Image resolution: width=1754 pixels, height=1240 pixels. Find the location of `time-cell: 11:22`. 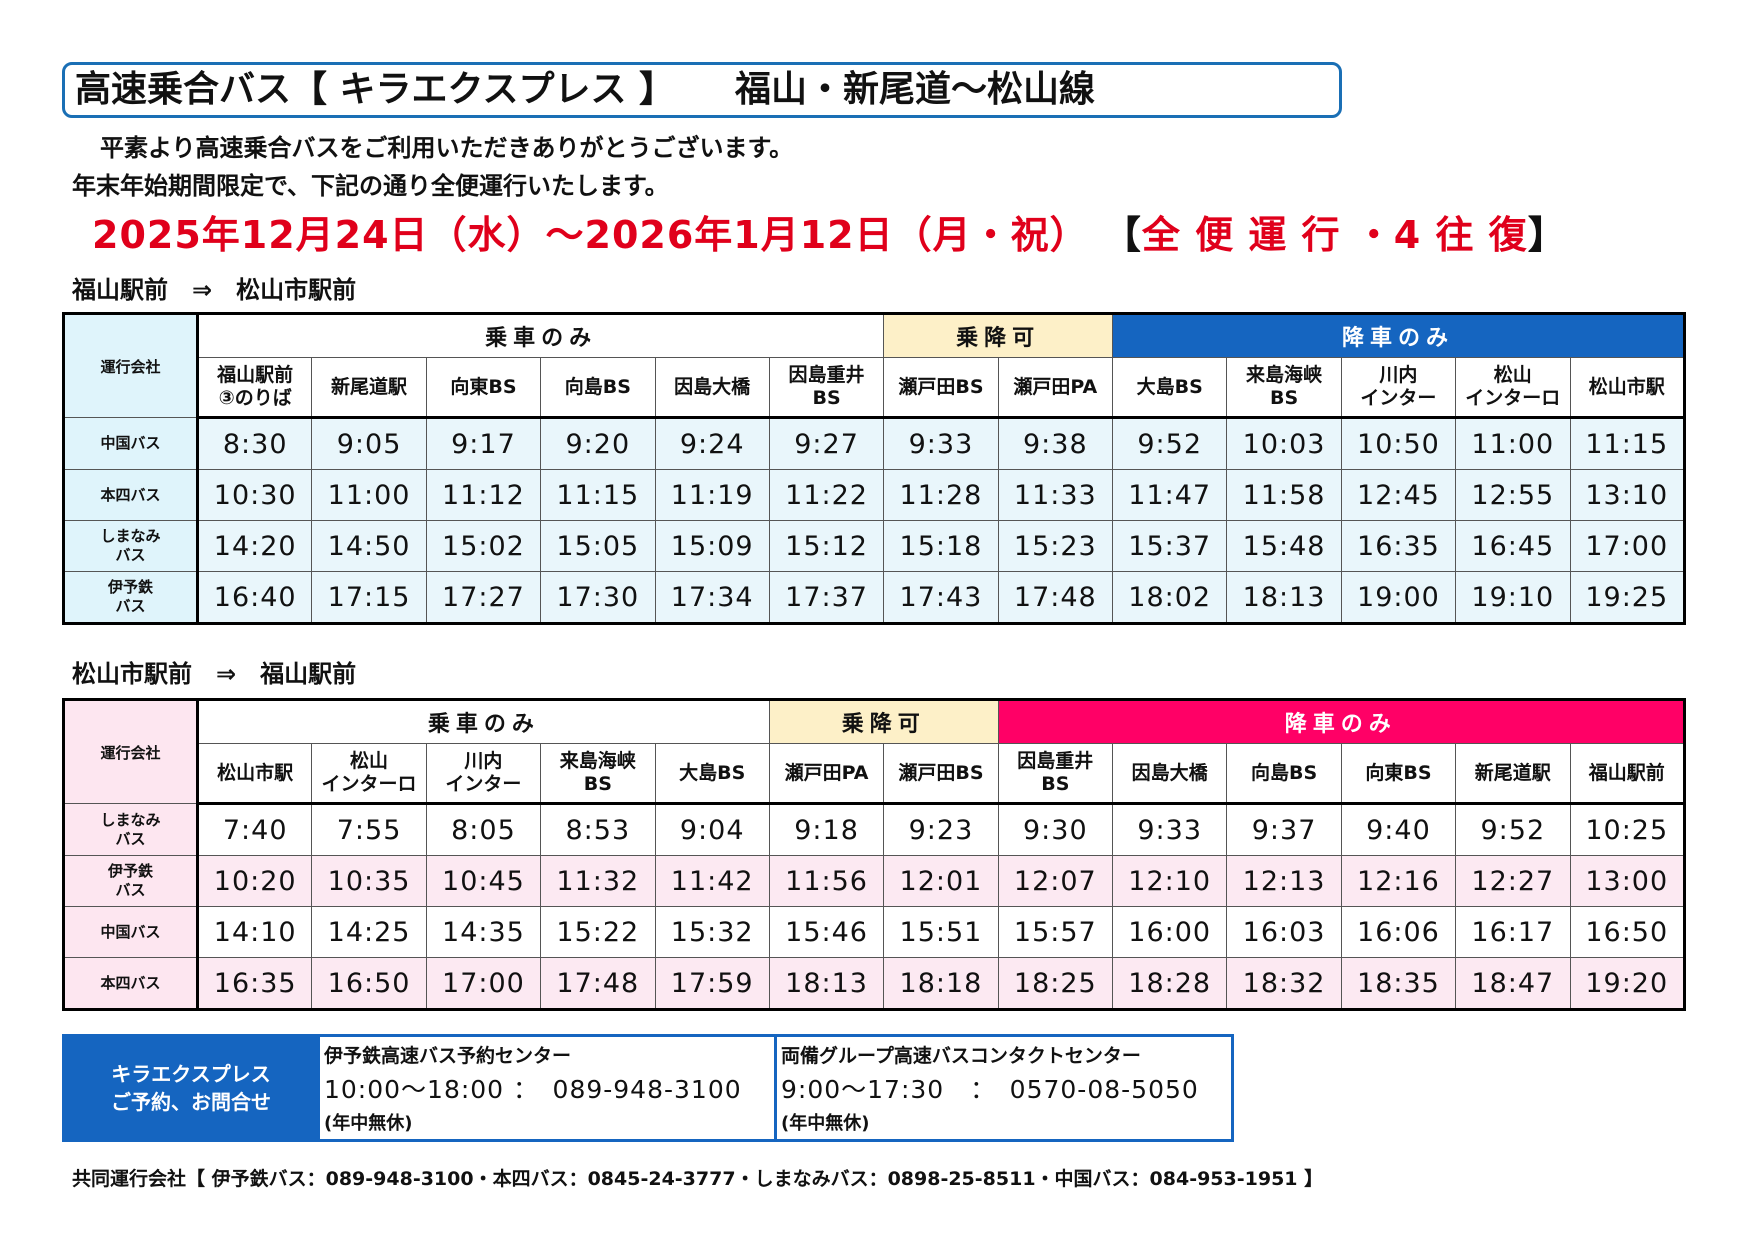

time-cell: 11:22 is located at coordinates (826, 495).